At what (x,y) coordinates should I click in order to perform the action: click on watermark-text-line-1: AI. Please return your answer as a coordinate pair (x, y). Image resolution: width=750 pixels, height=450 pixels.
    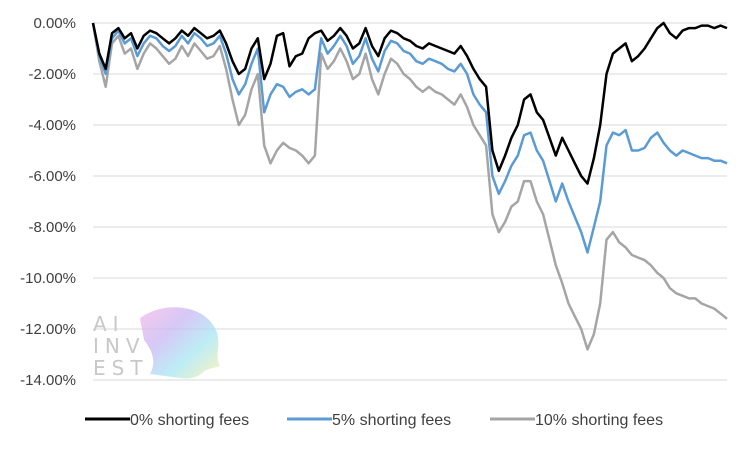
    Looking at the image, I should click on (109, 324).